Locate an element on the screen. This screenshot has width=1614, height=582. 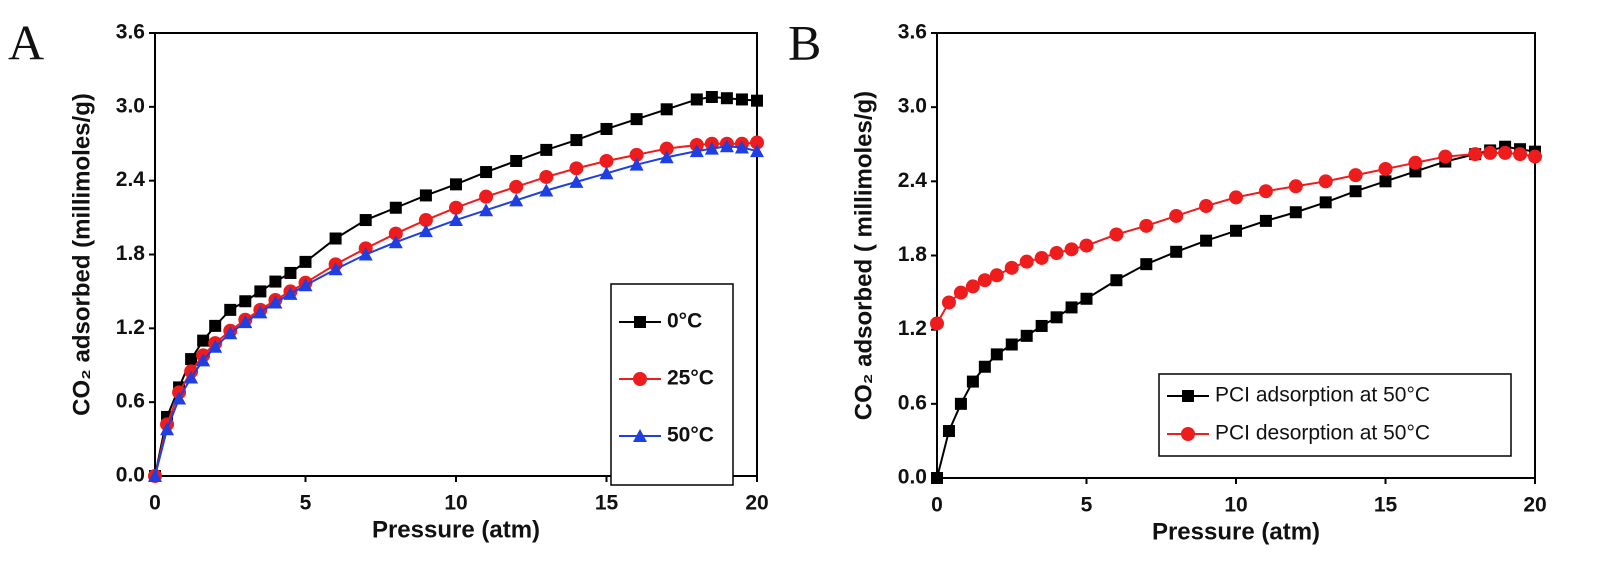
x-axis-label: Pressure (atm) is located at coordinates (456, 529).